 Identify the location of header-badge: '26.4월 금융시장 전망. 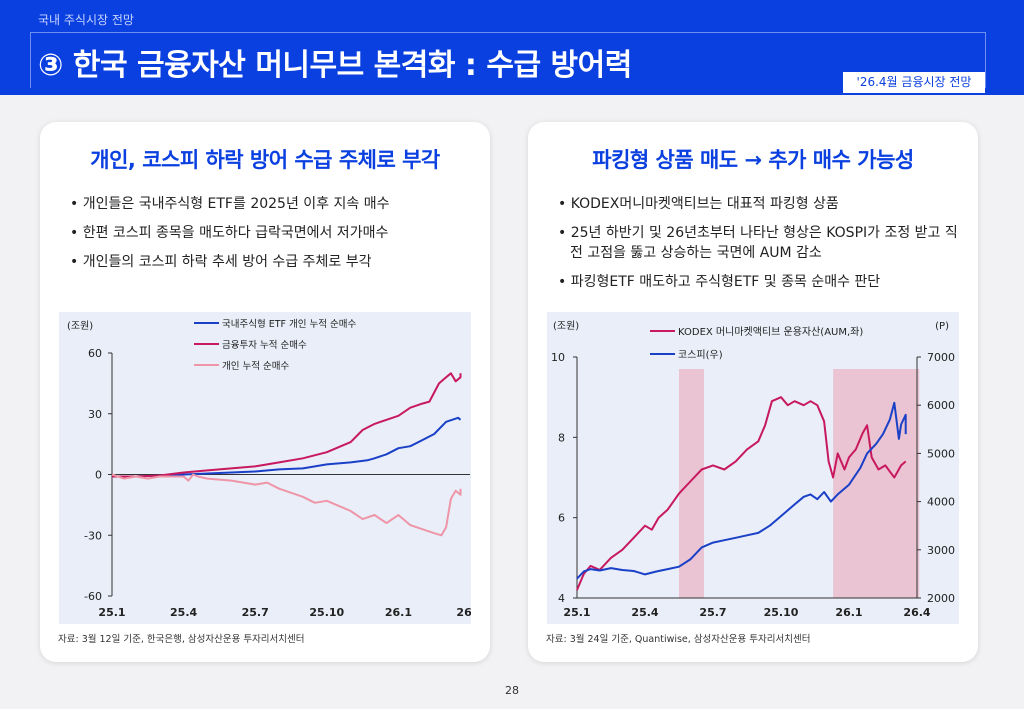
(914, 82).